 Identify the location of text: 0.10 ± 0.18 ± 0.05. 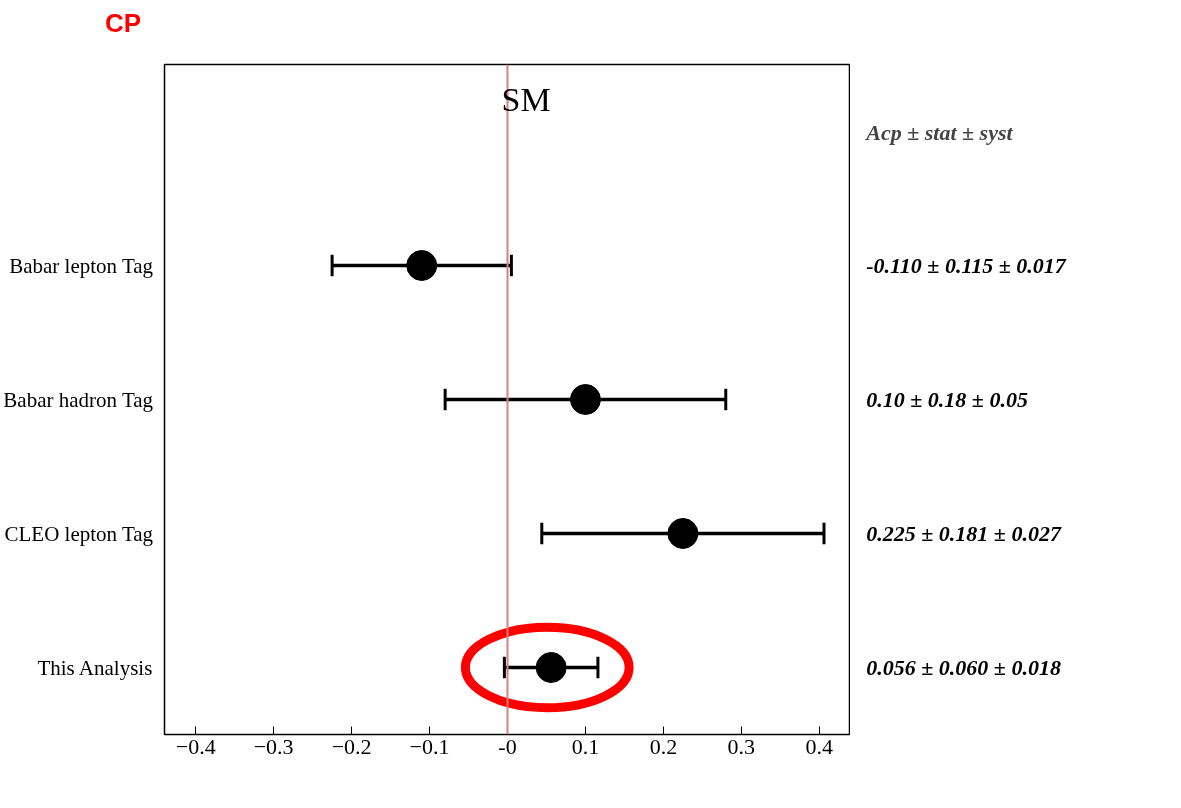
(947, 399).